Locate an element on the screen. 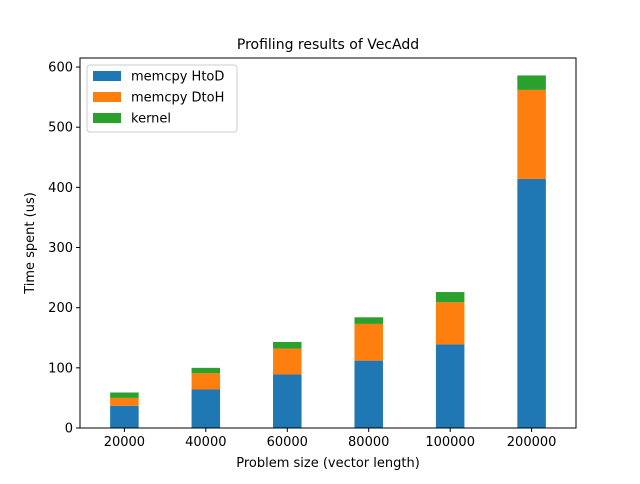 The image size is (640, 484). y-tick-label: 200 is located at coordinates (60, 308).